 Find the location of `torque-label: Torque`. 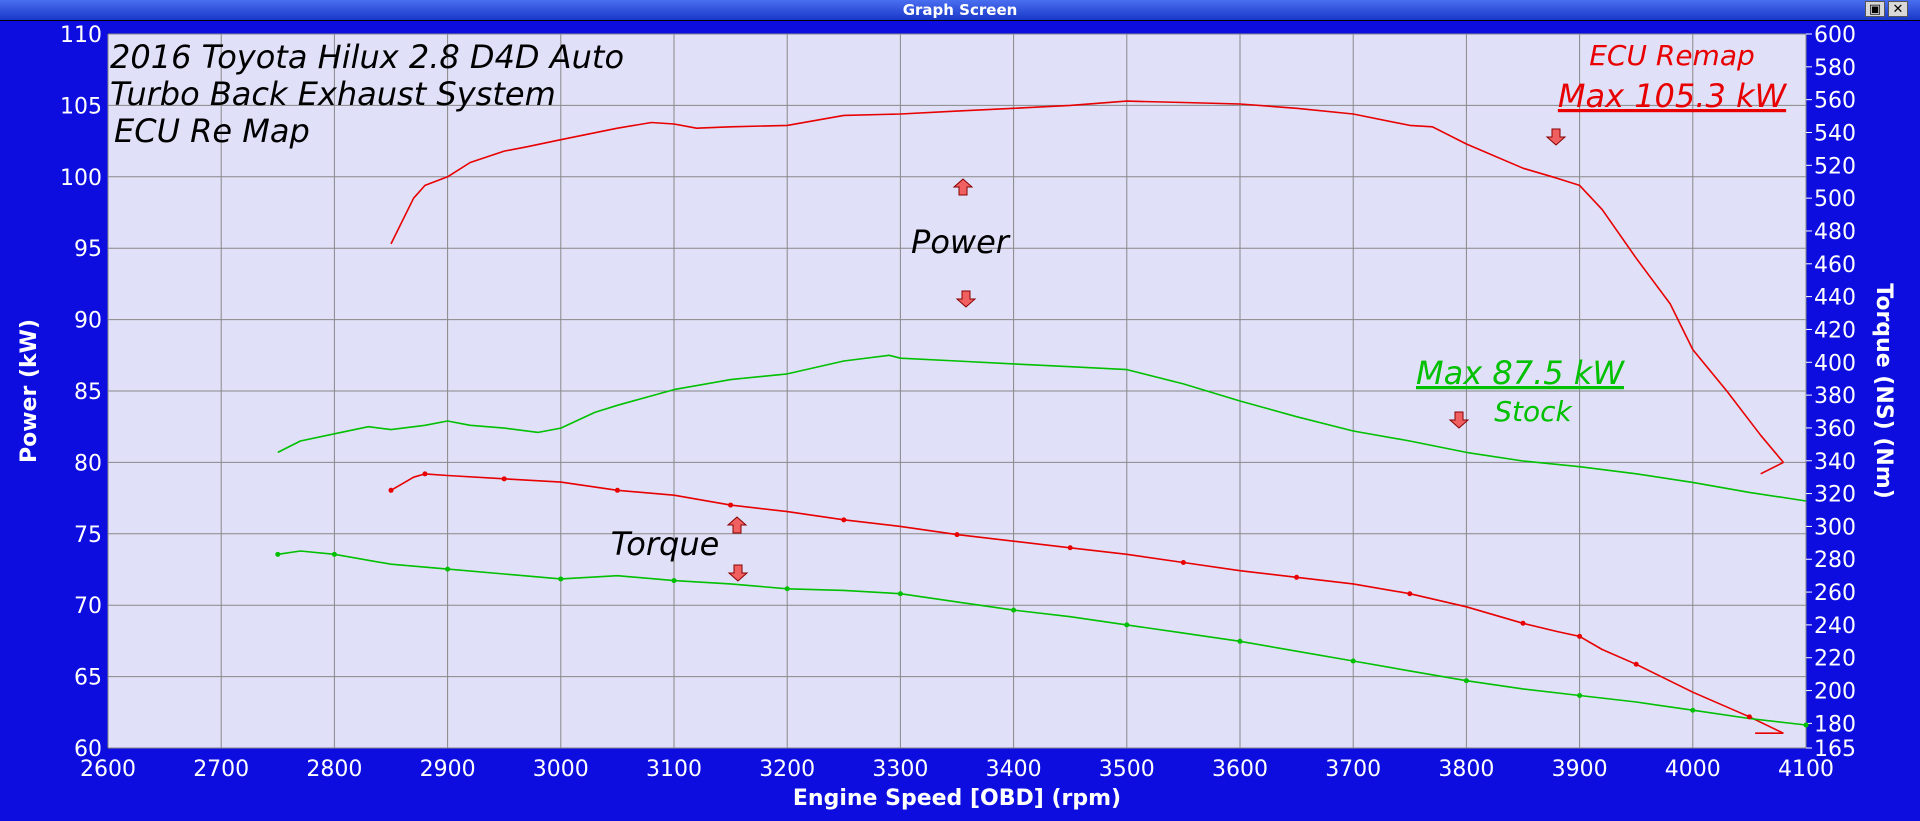

torque-label: Torque is located at coordinates (665, 544).